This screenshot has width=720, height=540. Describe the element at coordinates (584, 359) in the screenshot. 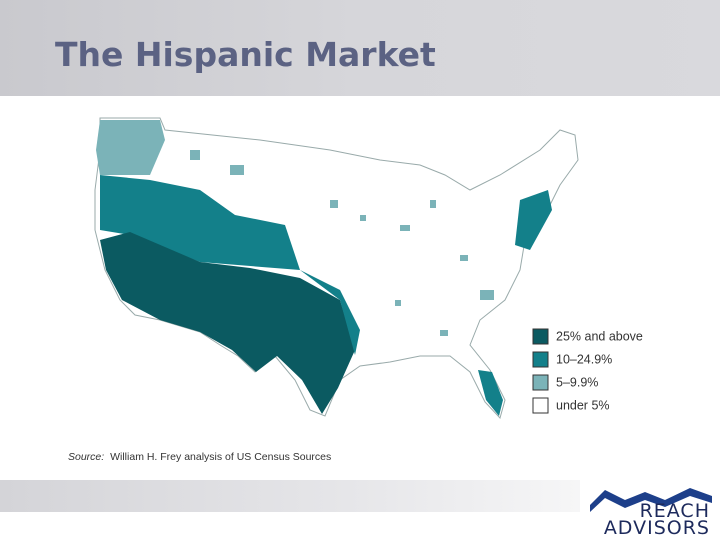

I see `legend-label: 10–24.9%` at that location.